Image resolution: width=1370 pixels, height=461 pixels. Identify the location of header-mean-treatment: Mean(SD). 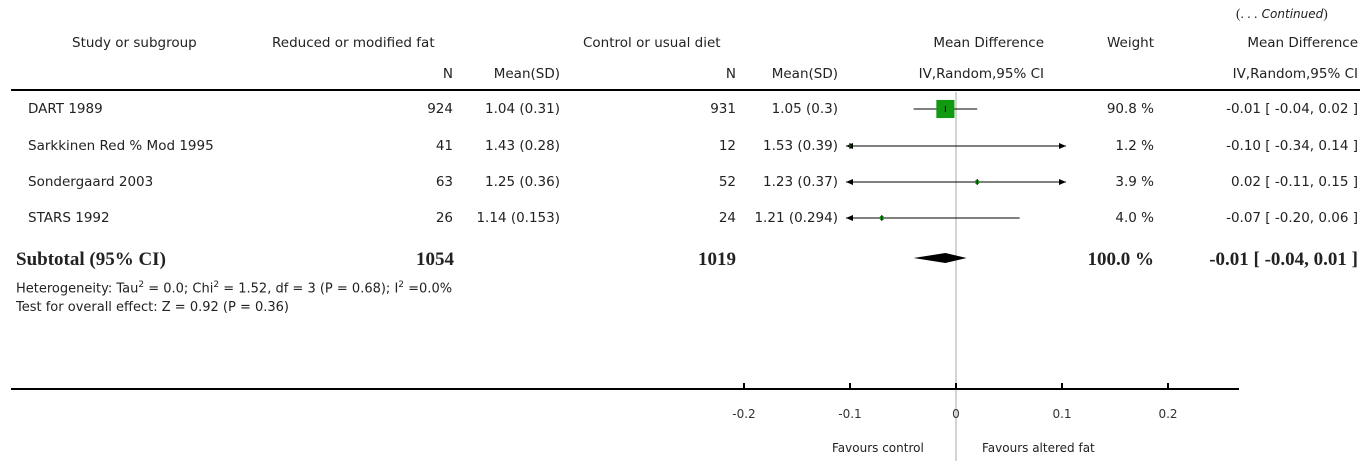
(526, 74).